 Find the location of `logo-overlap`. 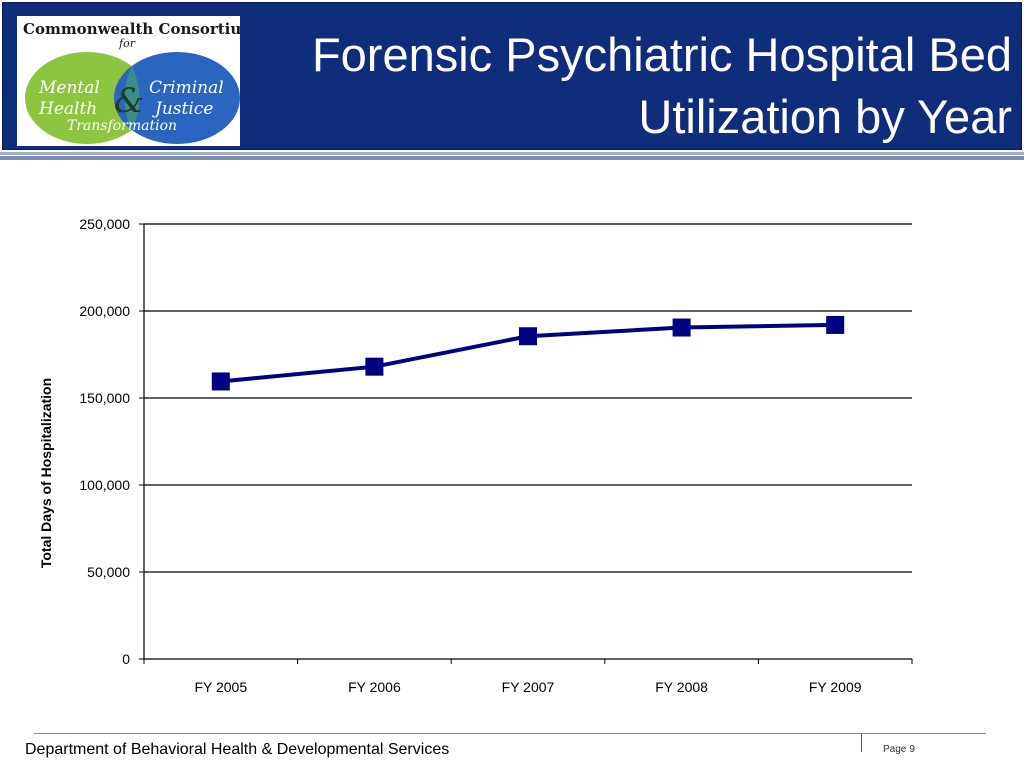

logo-overlap is located at coordinates (132, 98).